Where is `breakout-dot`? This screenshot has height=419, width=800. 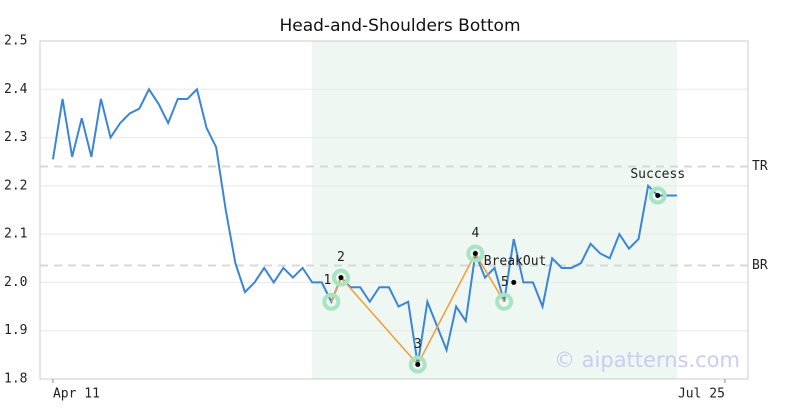 breakout-dot is located at coordinates (514, 282).